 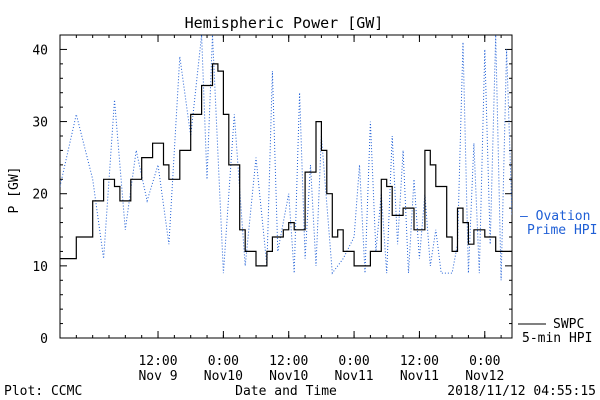 I want to click on chart-title: Hemispheric Power [GW], so click(x=284, y=23).